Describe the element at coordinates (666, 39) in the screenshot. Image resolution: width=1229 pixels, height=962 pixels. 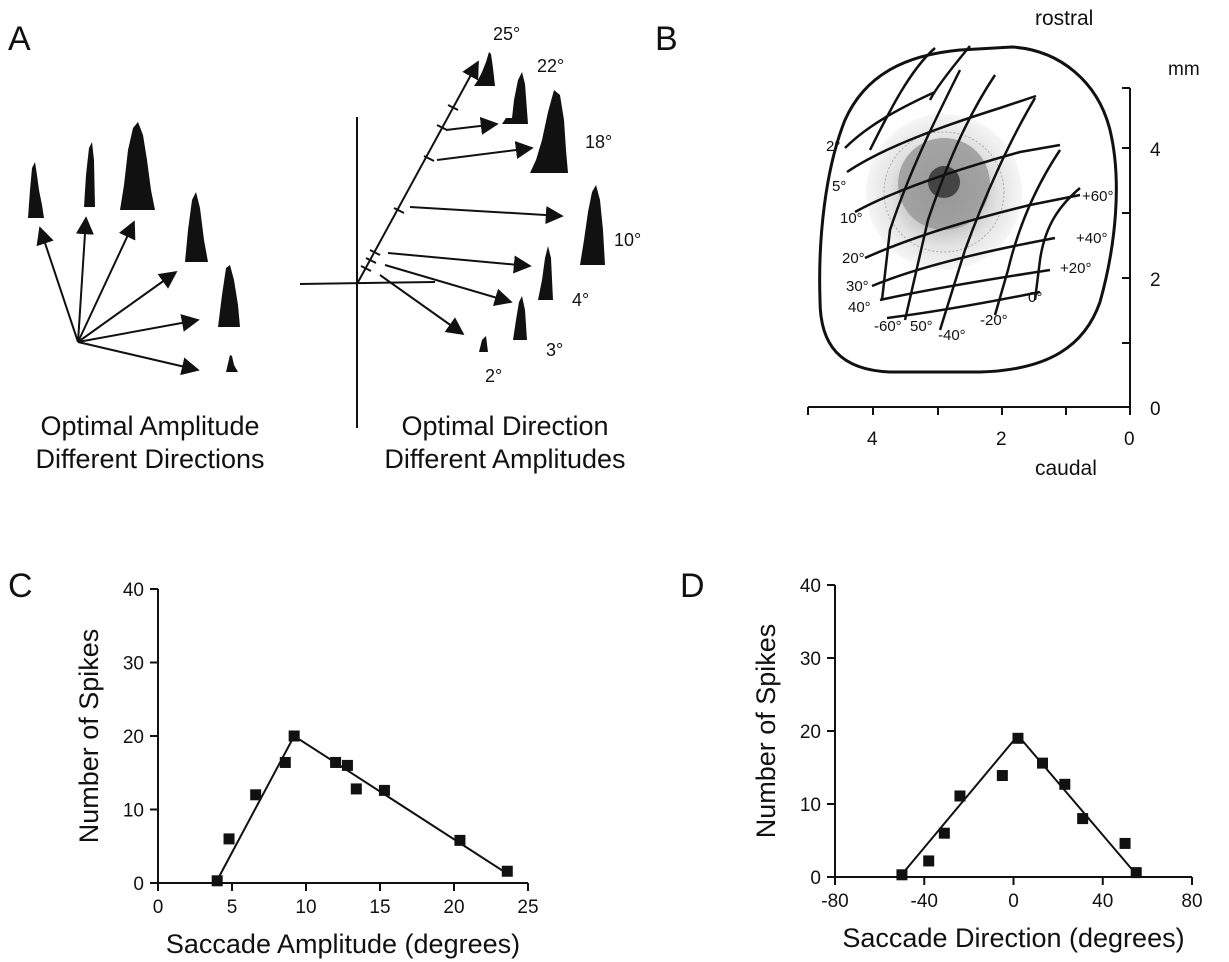
I see `panel-letter-b: B` at that location.